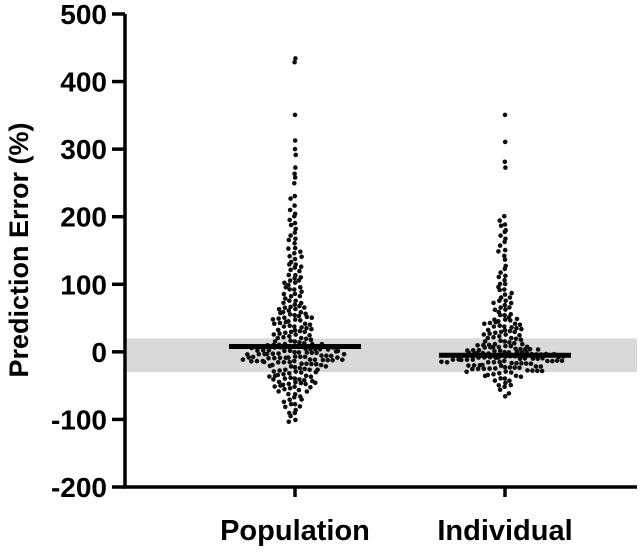  What do you see at coordinates (79, 487) in the screenshot?
I see `y-tick-label: -200` at bounding box center [79, 487].